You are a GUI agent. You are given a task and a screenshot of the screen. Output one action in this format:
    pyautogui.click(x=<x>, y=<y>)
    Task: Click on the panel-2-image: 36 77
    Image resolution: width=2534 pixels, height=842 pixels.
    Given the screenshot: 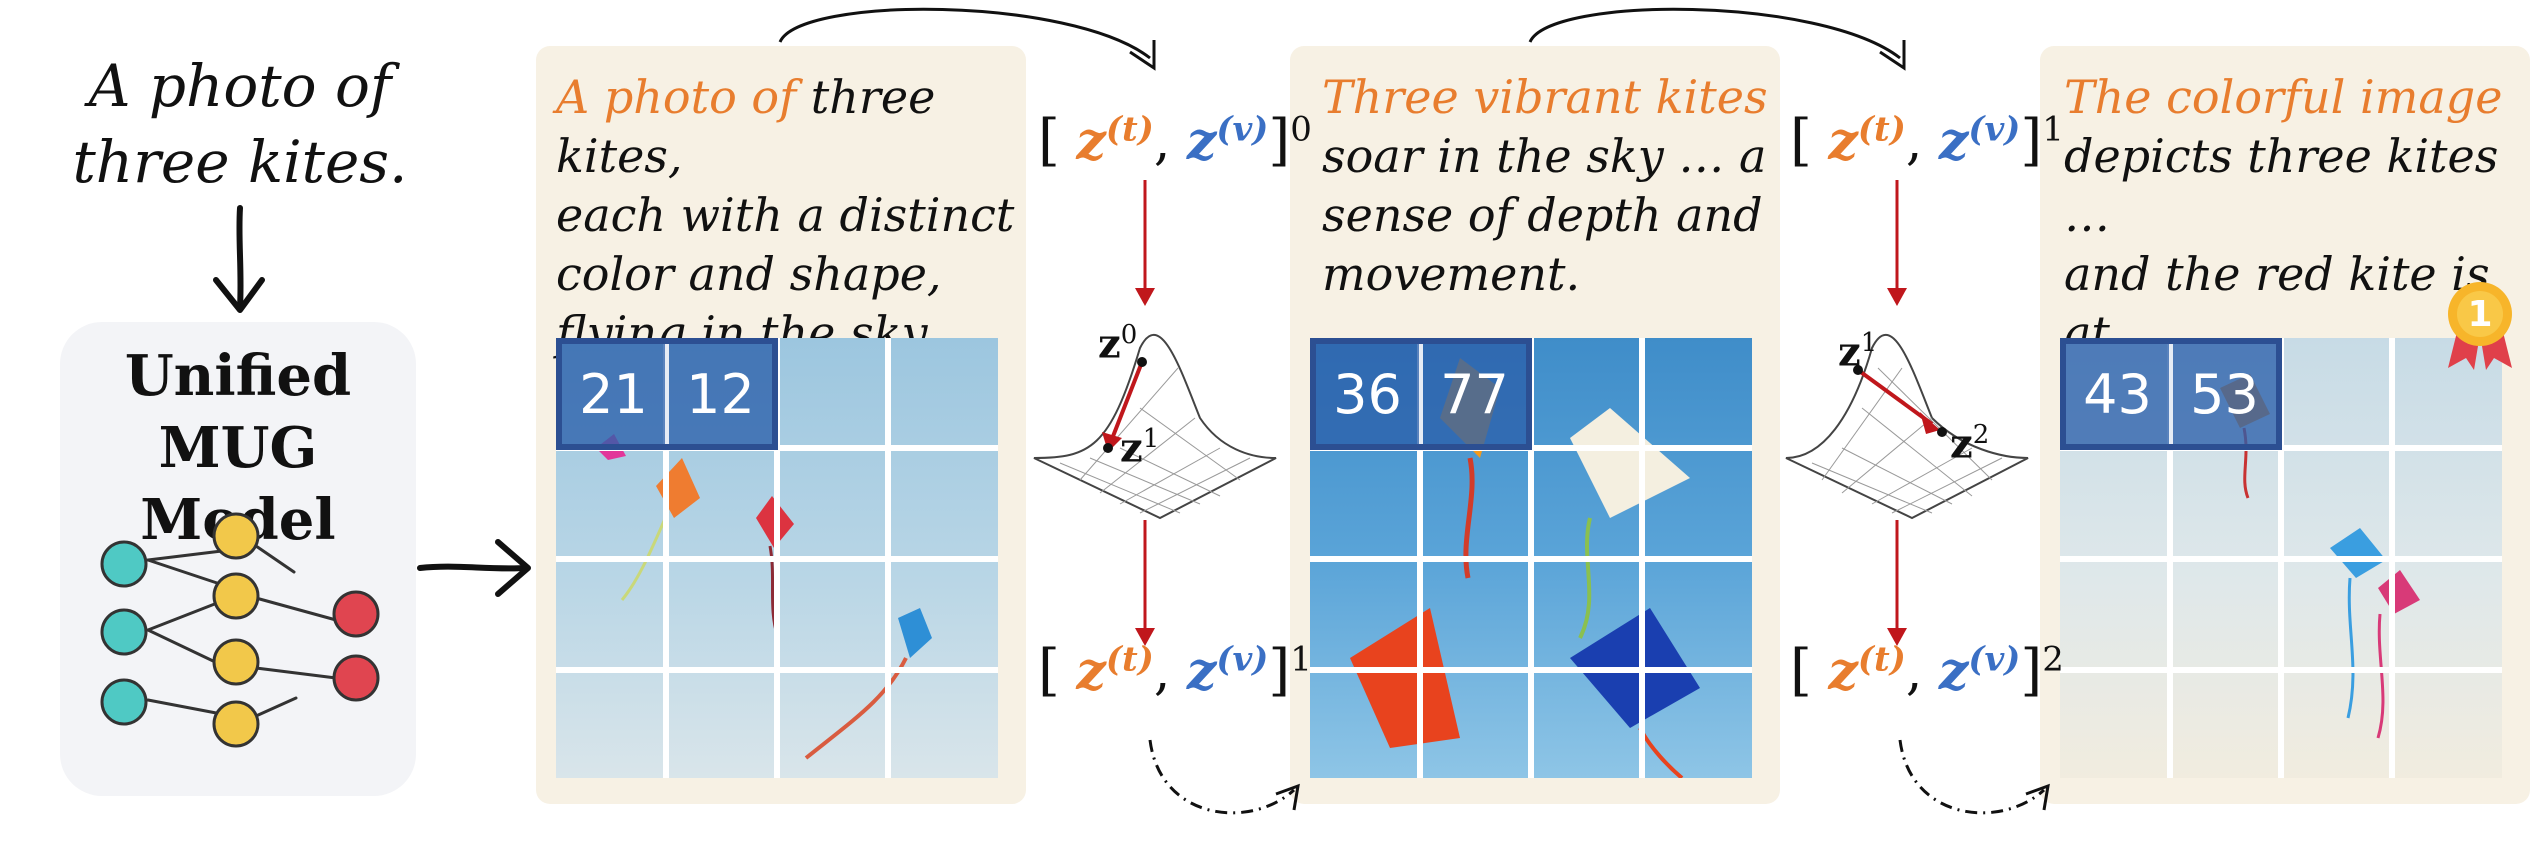 What is the action you would take?
    pyautogui.click(x=1531, y=558)
    